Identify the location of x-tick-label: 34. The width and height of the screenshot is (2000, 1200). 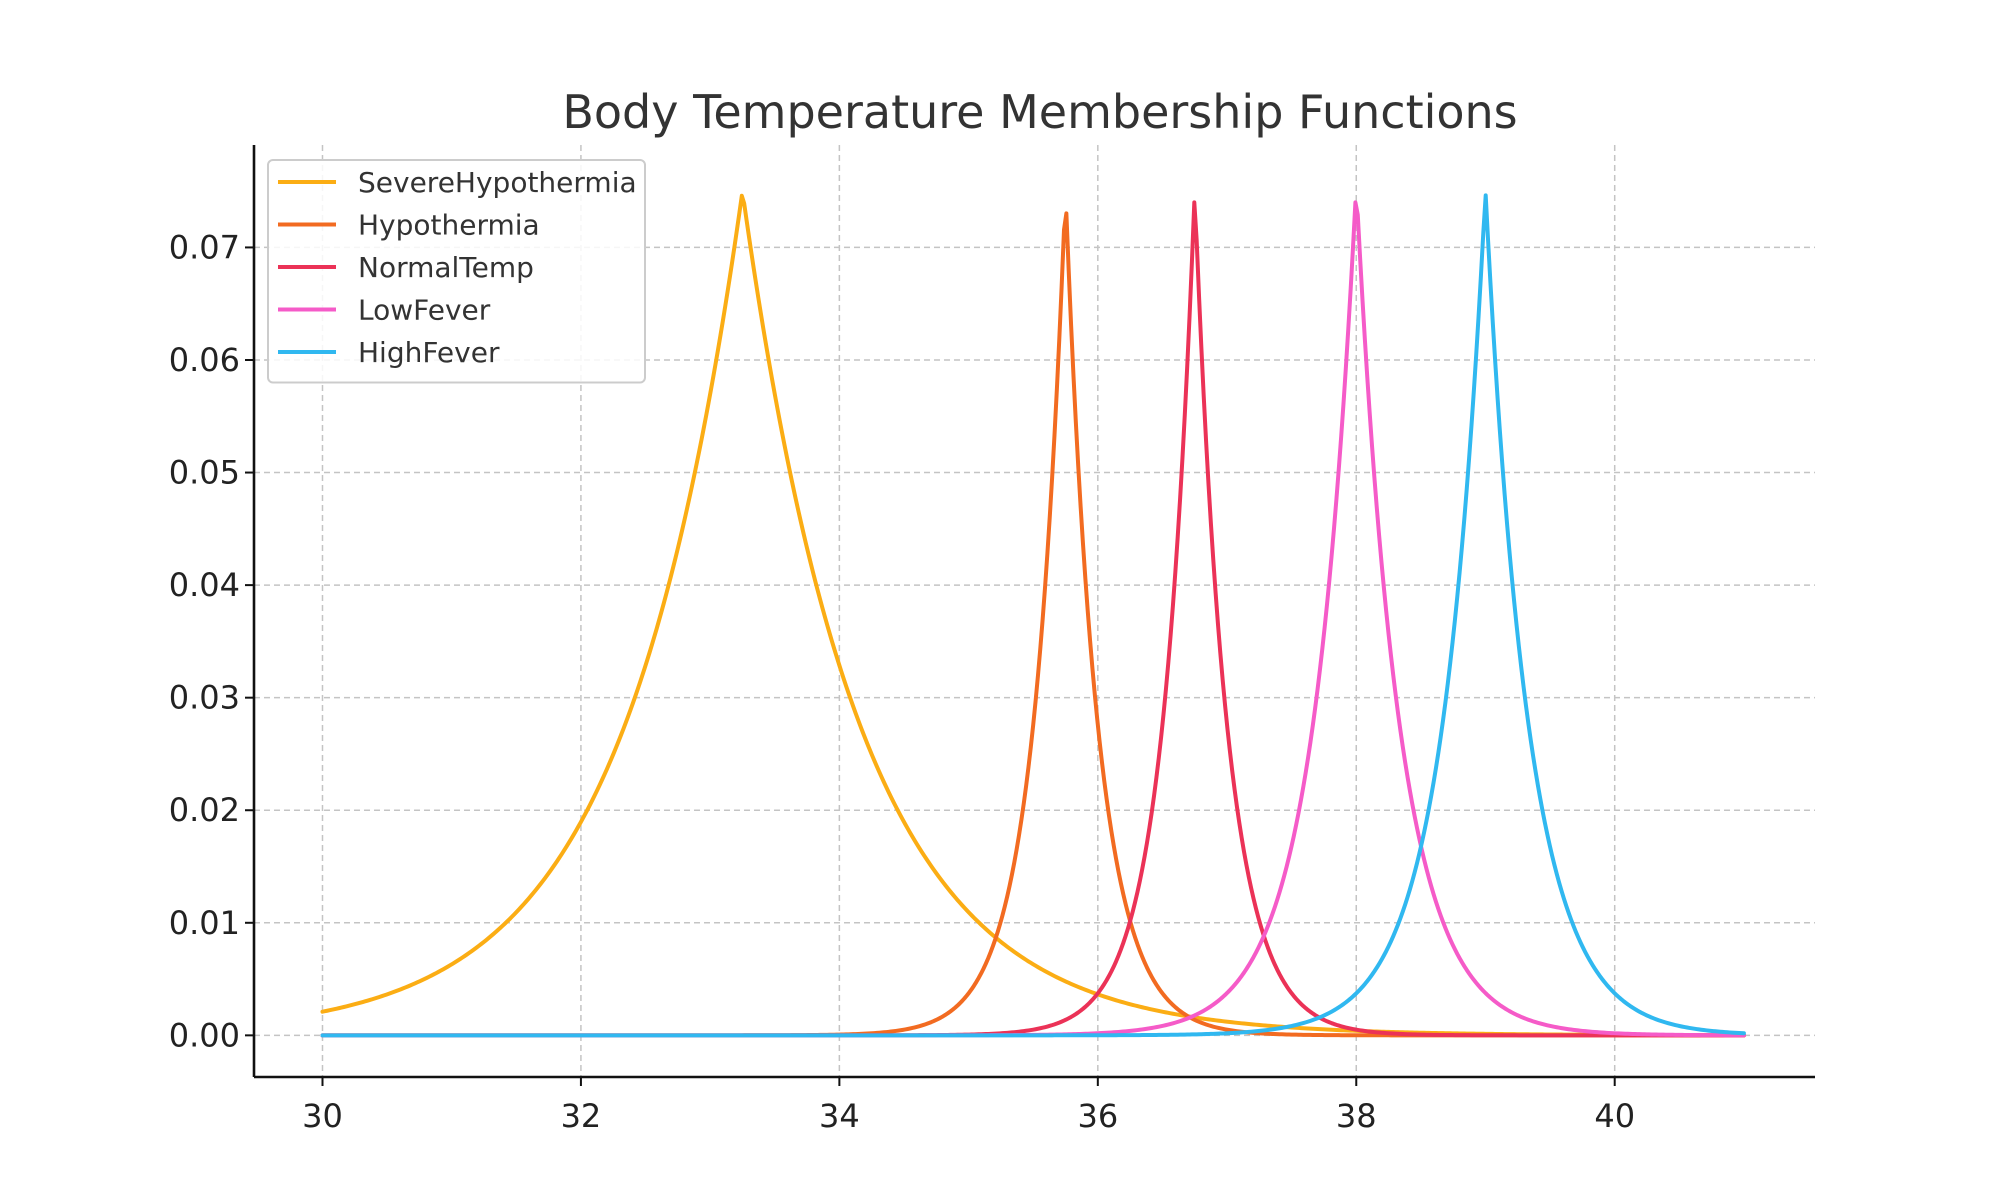
(839, 1116).